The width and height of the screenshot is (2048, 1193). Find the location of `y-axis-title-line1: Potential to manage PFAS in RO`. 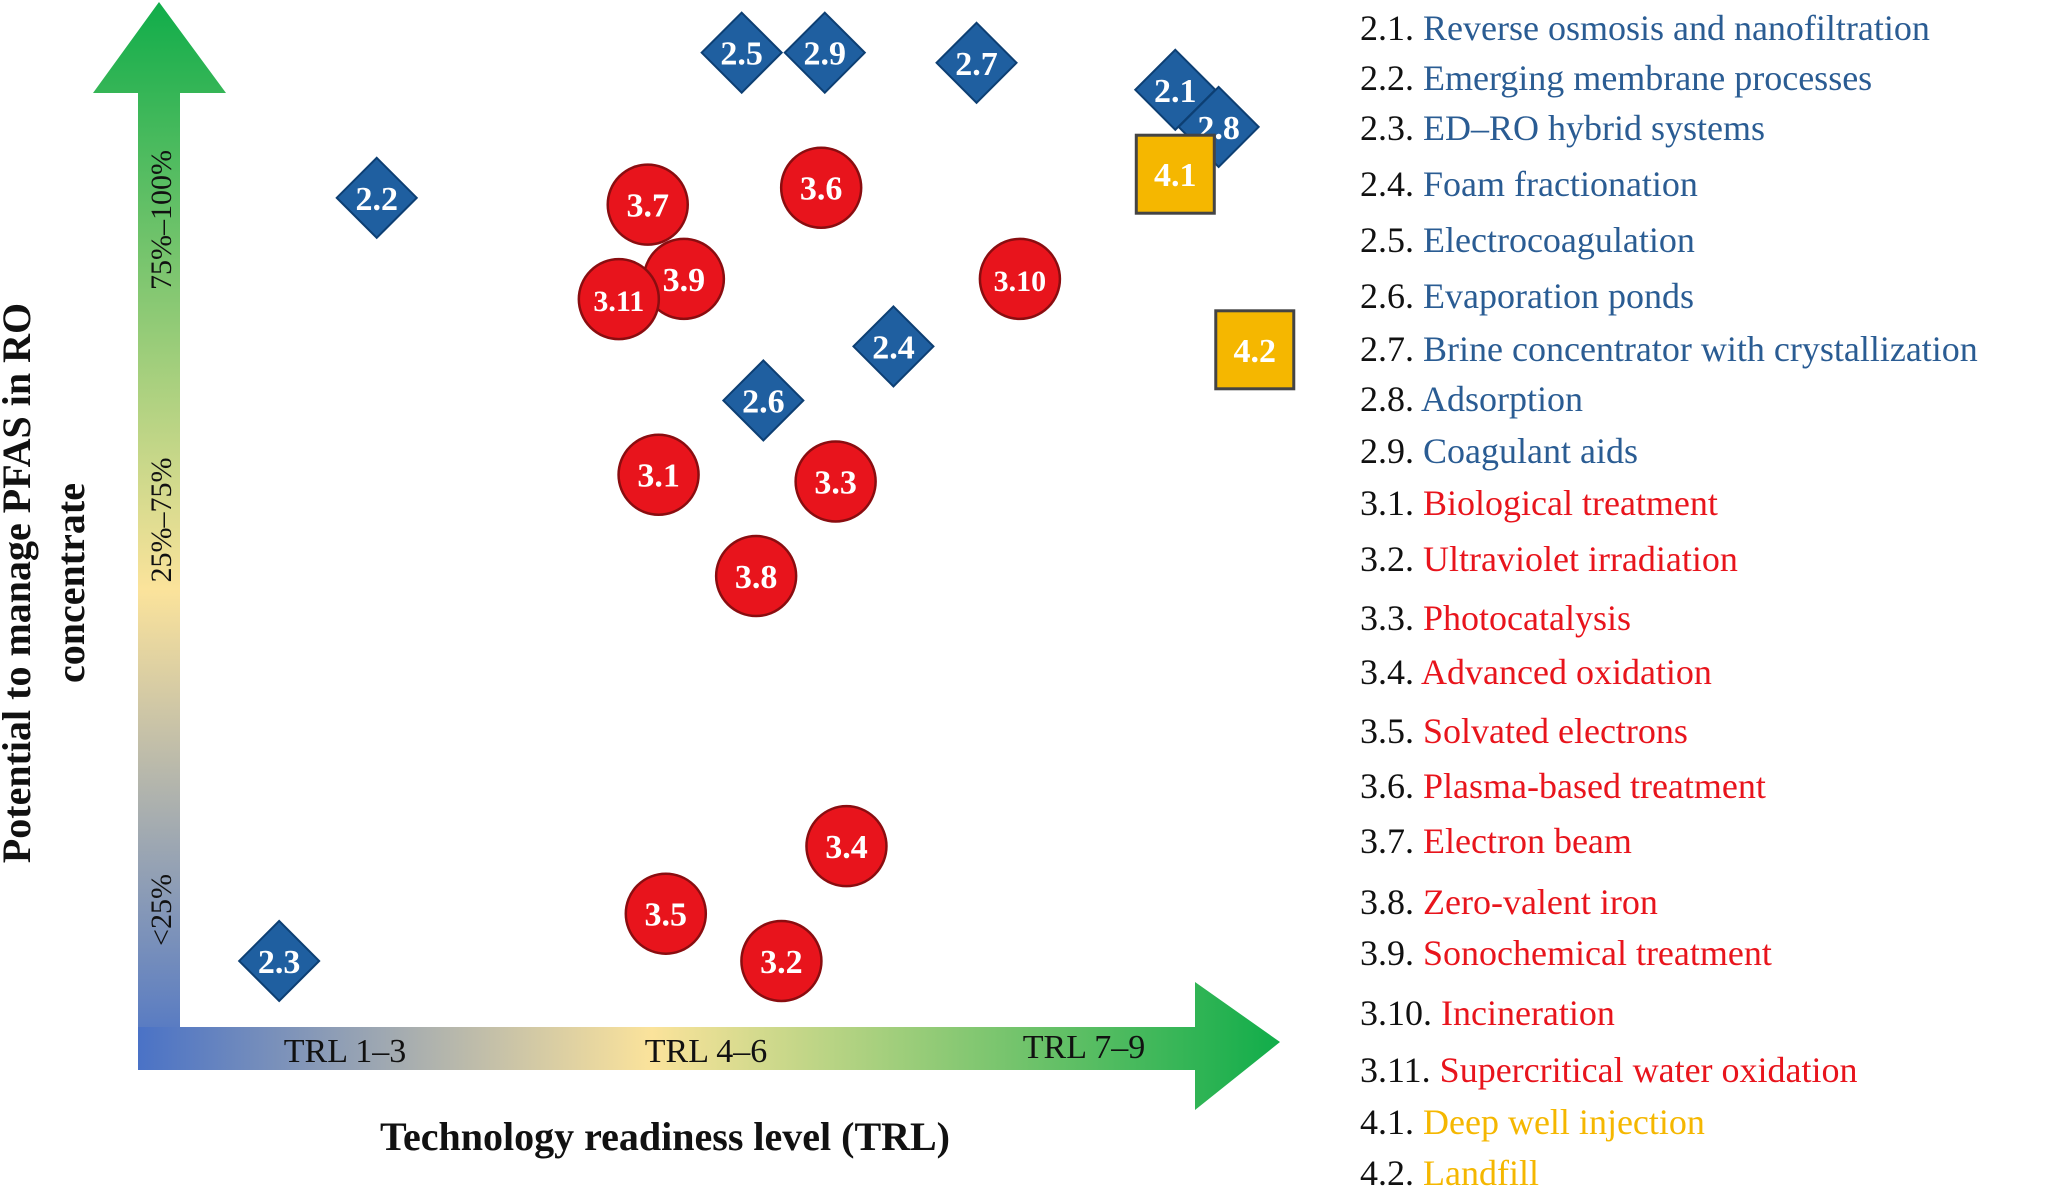

y-axis-title-line1: Potential to manage PFAS in RO is located at coordinates (19, 583).